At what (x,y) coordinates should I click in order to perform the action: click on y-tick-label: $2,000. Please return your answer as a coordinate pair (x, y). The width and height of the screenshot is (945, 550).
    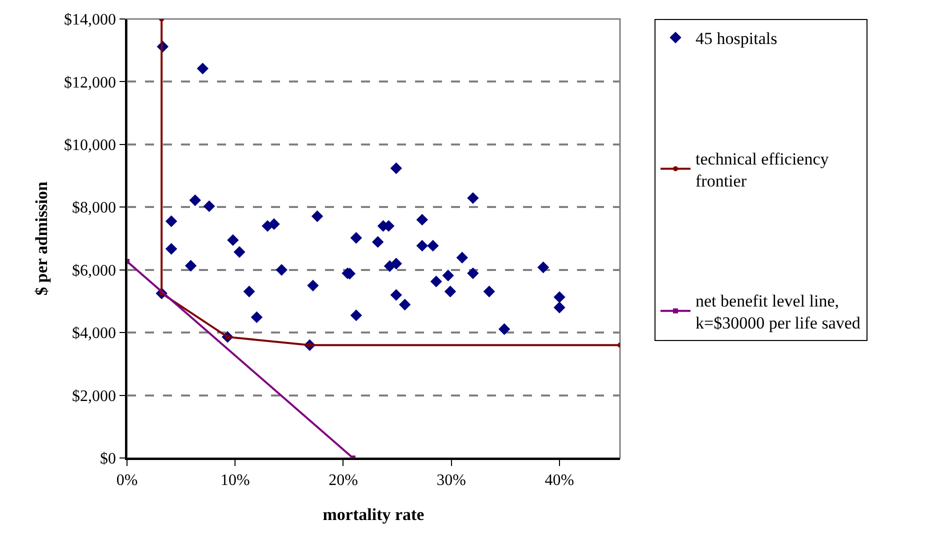
    Looking at the image, I should click on (94, 396).